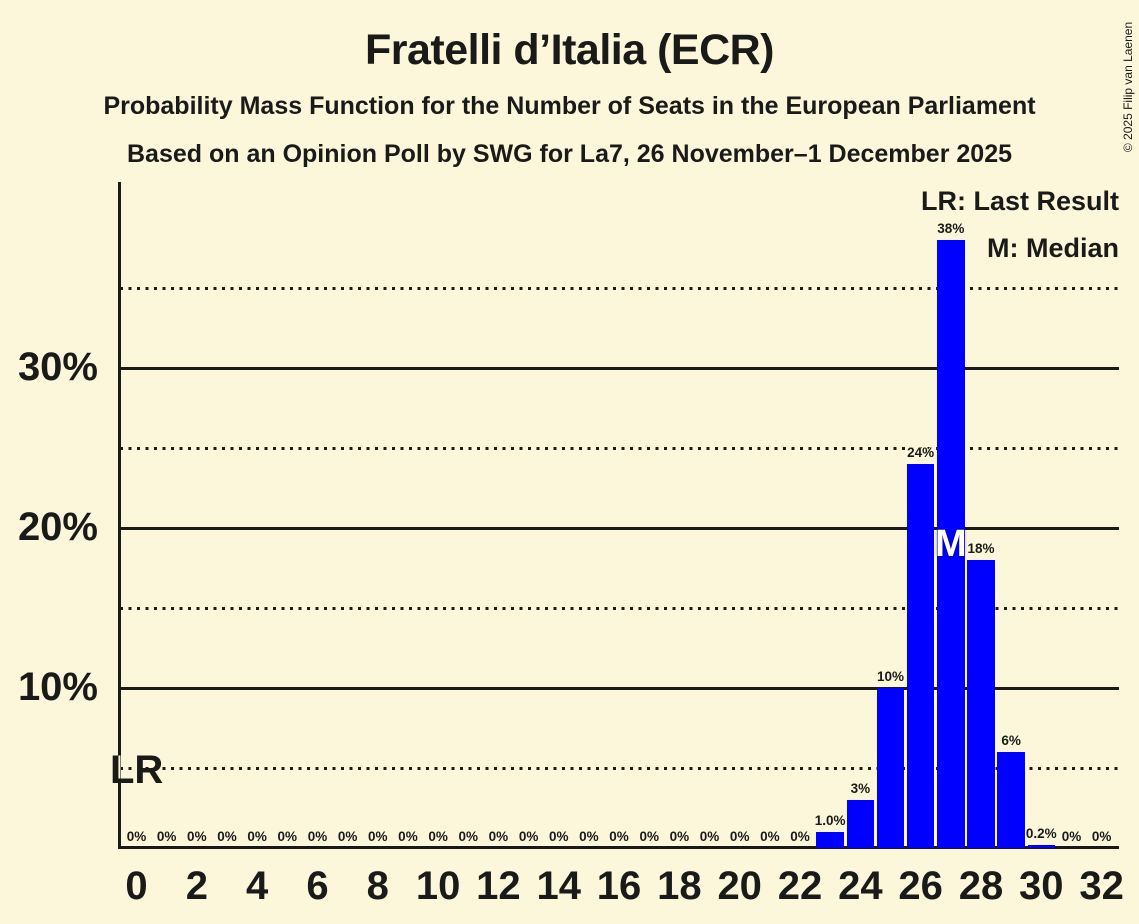  Describe the element at coordinates (569, 50) in the screenshot. I see `chart-title: Fratelli d’Italia (ECR)` at that location.